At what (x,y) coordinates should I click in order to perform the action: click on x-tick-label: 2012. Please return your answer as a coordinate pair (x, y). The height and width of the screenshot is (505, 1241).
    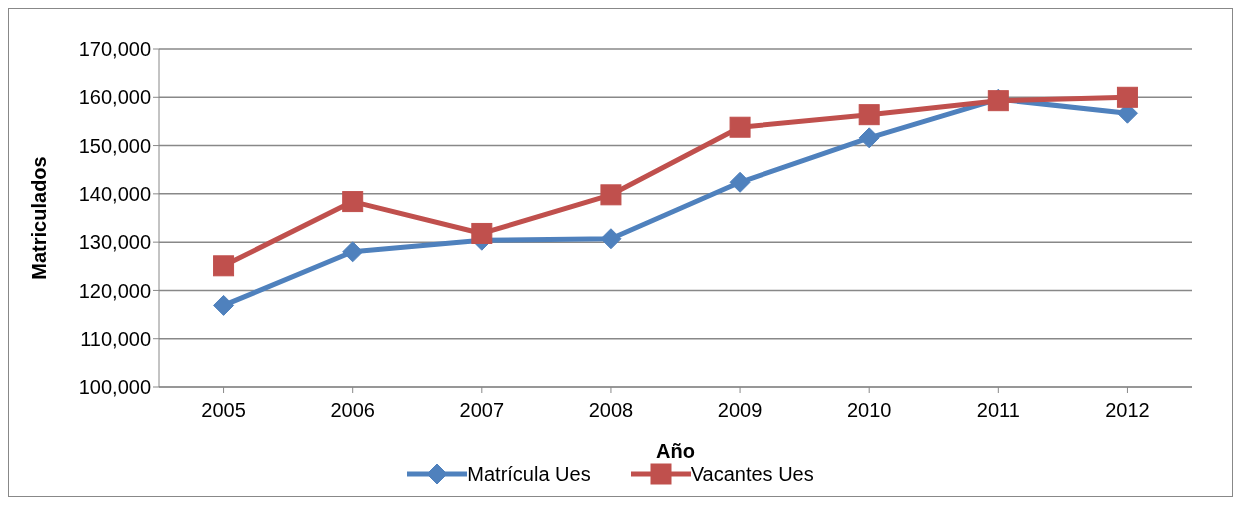
    Looking at the image, I should click on (1127, 410).